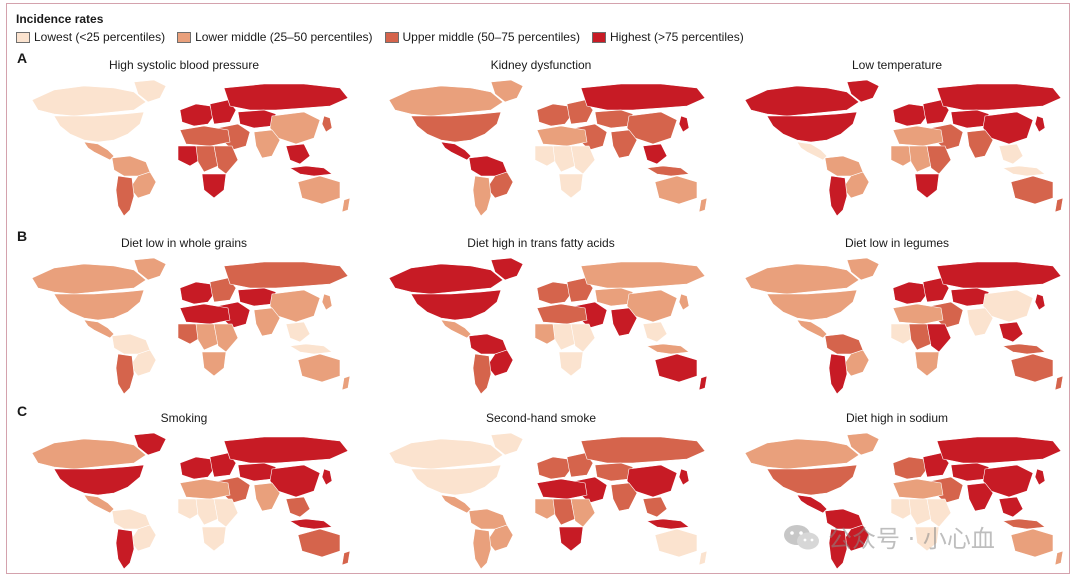  I want to click on map-title: Low temperature, so click(897, 65).